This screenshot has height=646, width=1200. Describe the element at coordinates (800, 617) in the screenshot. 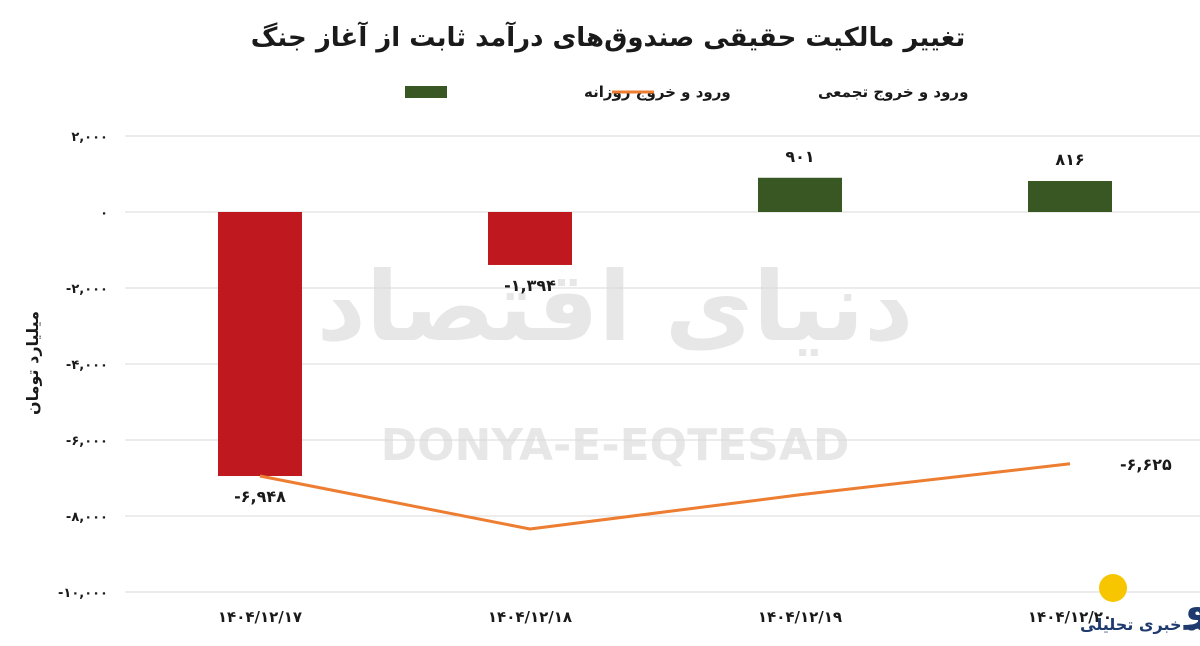

I see `x-category-label: ۱۴۰۴/۱۲/۱۹` at that location.